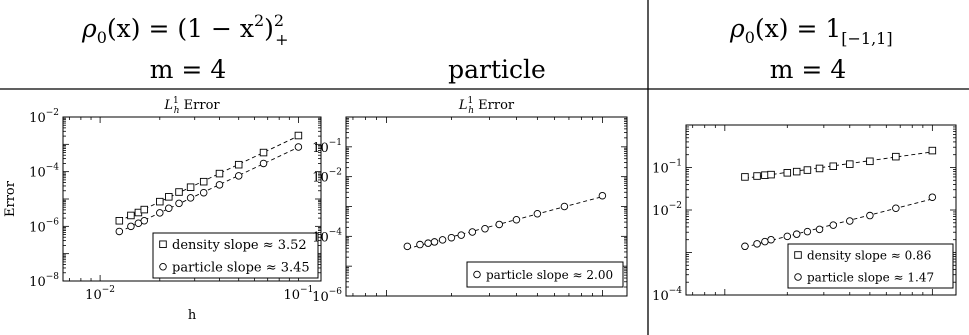 The width and height of the screenshot is (969, 335). I want to click on x-tick-label: 10⁻¹, so click(298, 294).